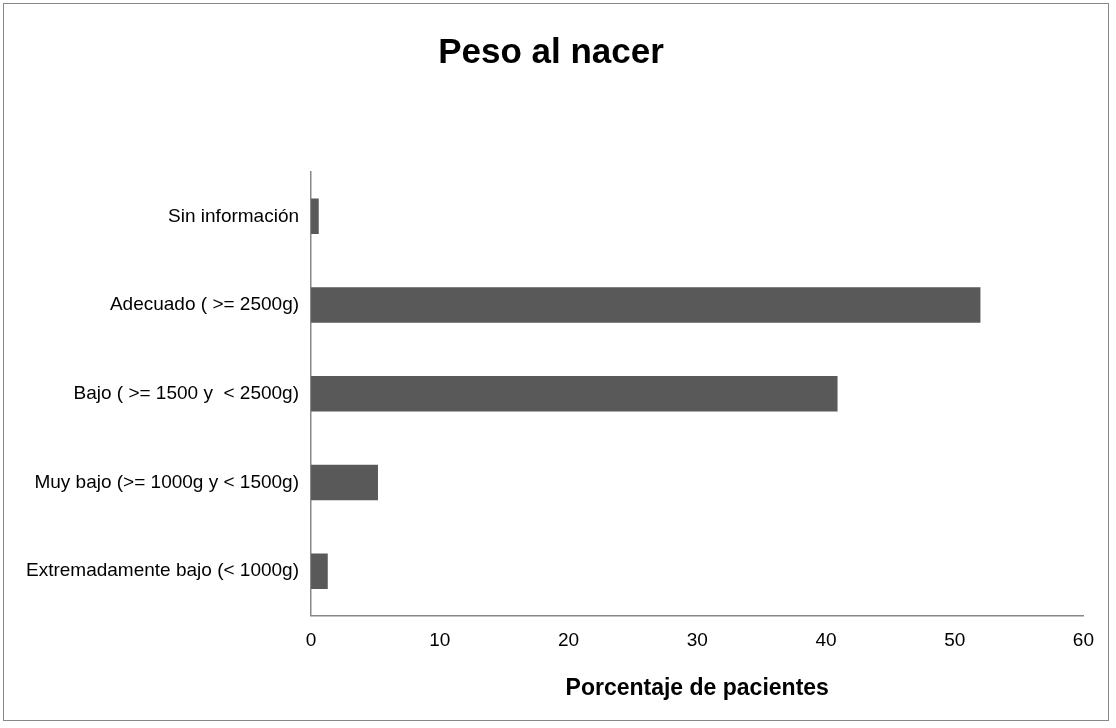  I want to click on x-tick-label: 50, so click(955, 640).